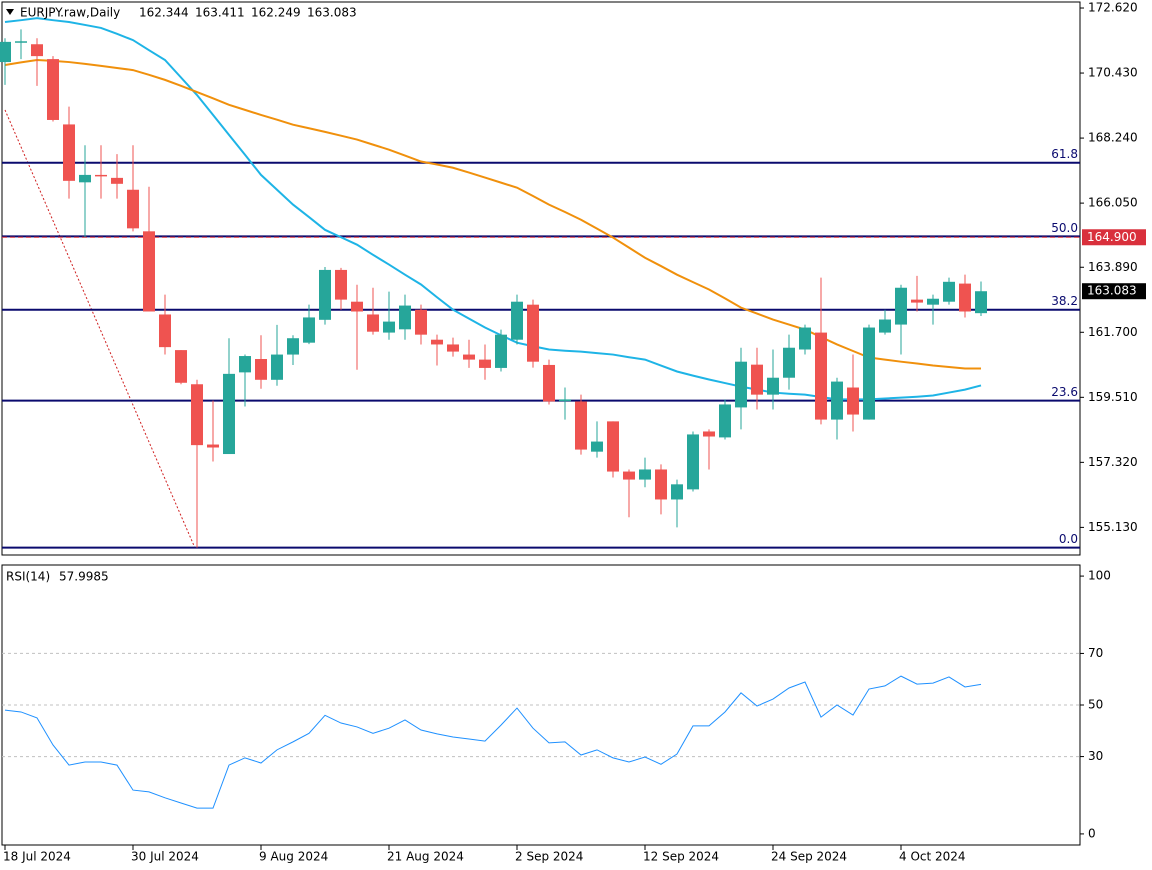 The image size is (1152, 870). Describe the element at coordinates (84, 577) in the screenshot. I see `rsi-value: 57.9985` at that location.